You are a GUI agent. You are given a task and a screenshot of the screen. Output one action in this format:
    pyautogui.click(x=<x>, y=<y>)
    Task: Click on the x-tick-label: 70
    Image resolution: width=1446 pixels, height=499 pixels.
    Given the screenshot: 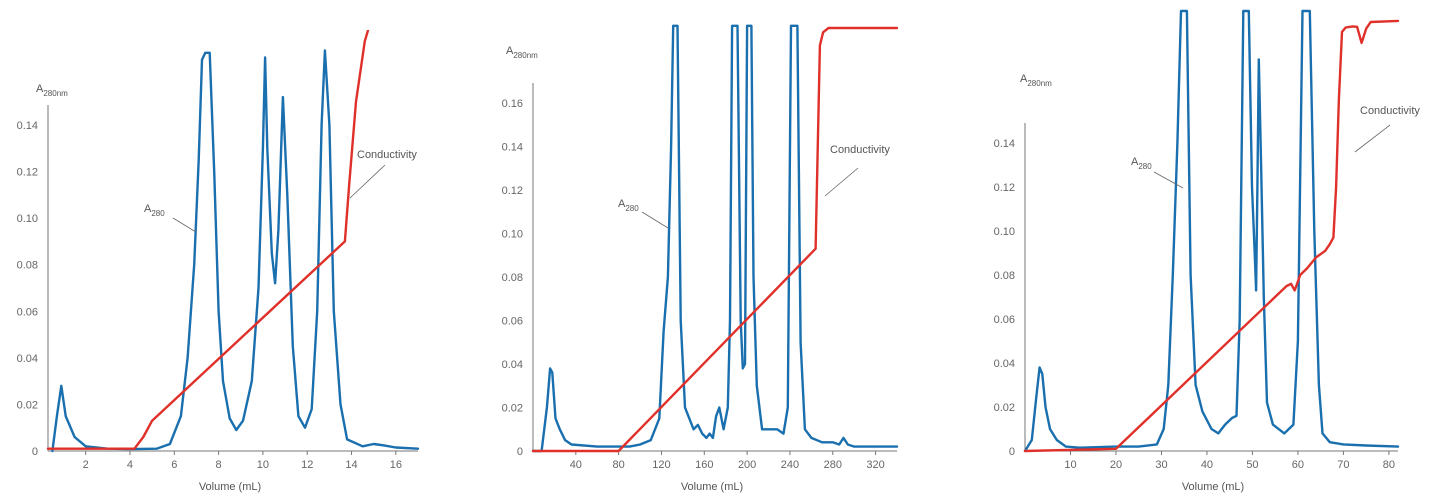 What is the action you would take?
    pyautogui.click(x=1343, y=465)
    